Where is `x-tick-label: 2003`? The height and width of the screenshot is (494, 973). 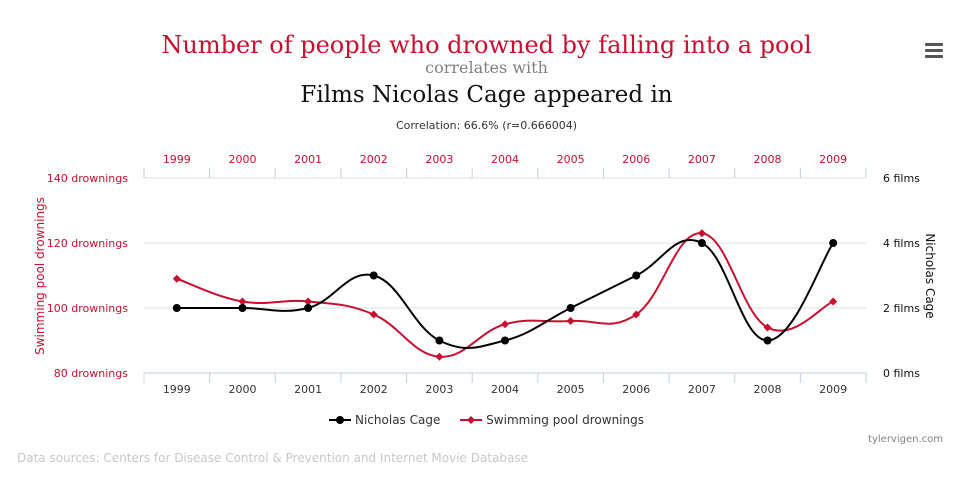 x-tick-label: 2003 is located at coordinates (439, 389).